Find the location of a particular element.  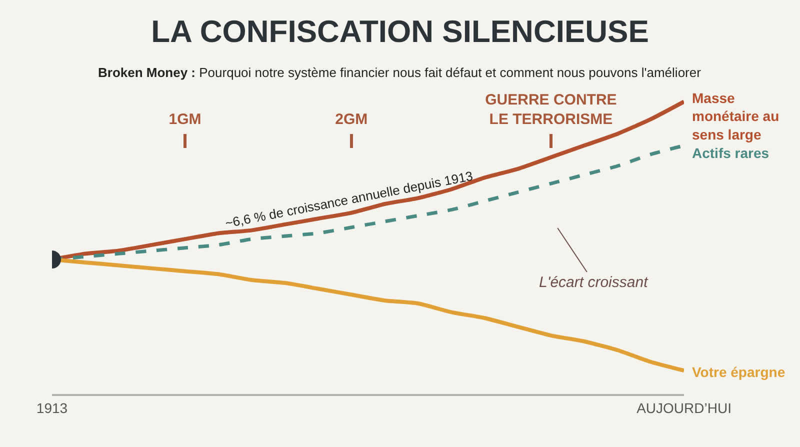

chart-subtitle: Broken Money : Pourquoi notre système financier nous fait défaut et comment nous pouvons l'améliorer is located at coordinates (400, 72).